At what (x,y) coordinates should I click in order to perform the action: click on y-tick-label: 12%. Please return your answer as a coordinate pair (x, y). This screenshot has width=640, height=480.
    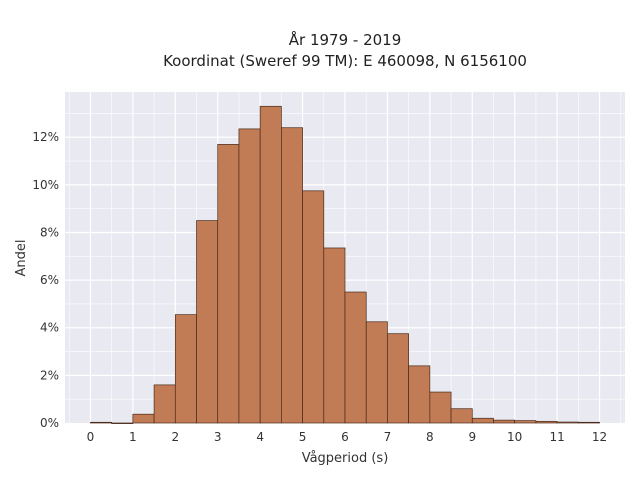
    Looking at the image, I should click on (45, 137).